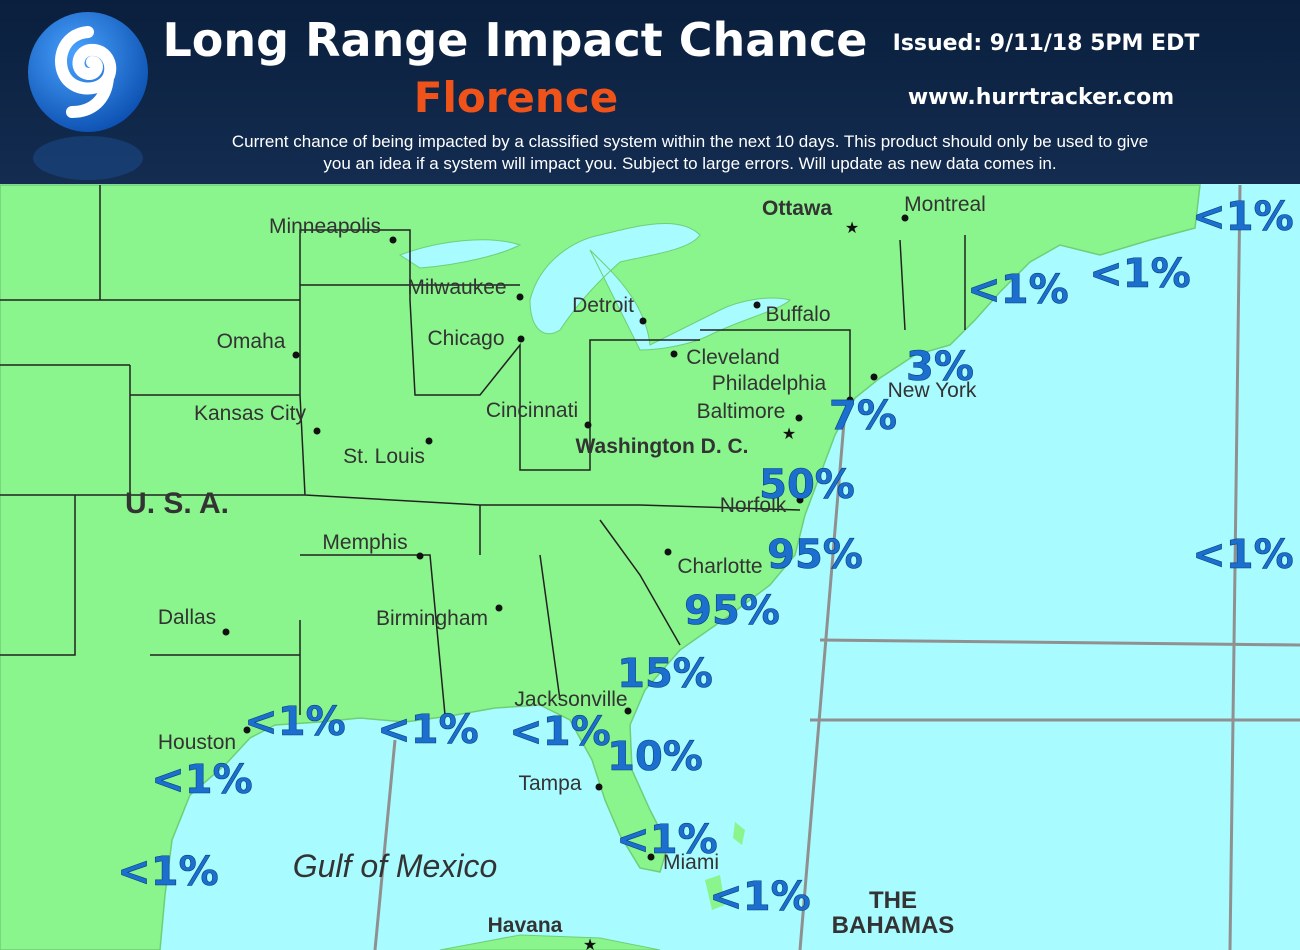 This screenshot has width=1300, height=950. I want to click on city-label: Washington D. C., so click(661, 446).